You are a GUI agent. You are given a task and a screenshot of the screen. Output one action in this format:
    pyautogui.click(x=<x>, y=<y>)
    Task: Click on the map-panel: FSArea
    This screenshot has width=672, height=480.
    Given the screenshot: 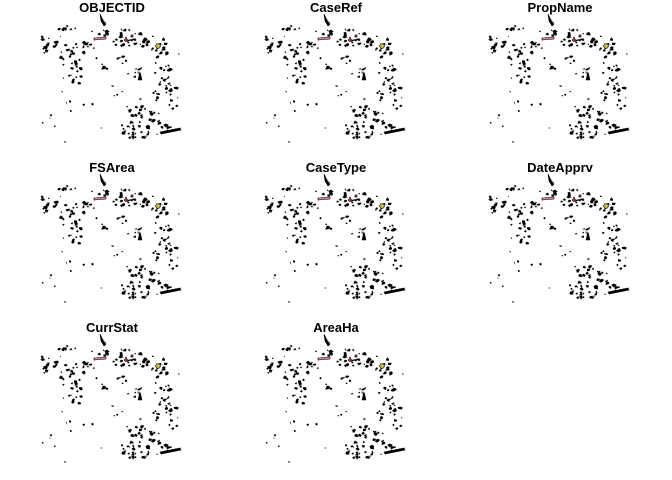 What is the action you would take?
    pyautogui.click(x=112, y=240)
    